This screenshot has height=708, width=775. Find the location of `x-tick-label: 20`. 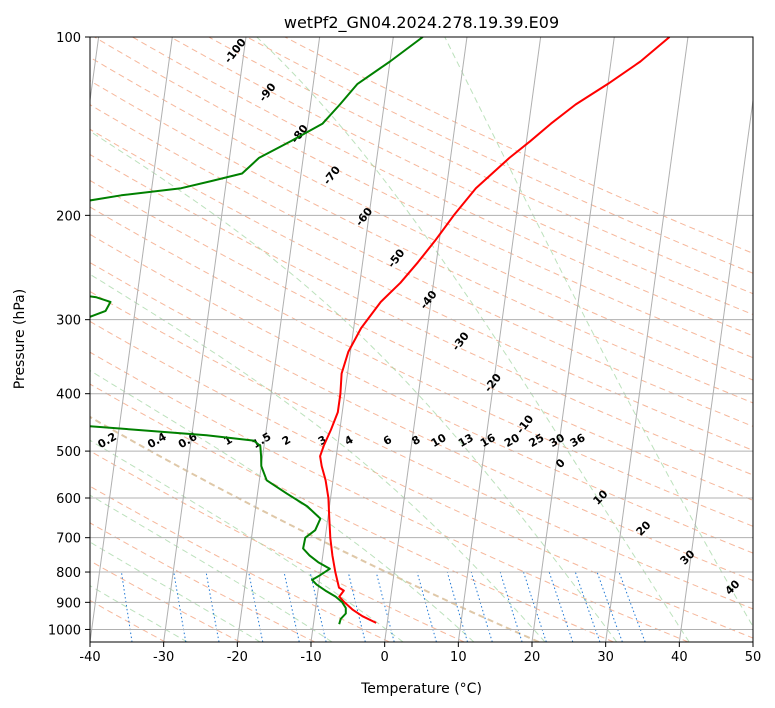

x-tick-label: 20 is located at coordinates (532, 657).